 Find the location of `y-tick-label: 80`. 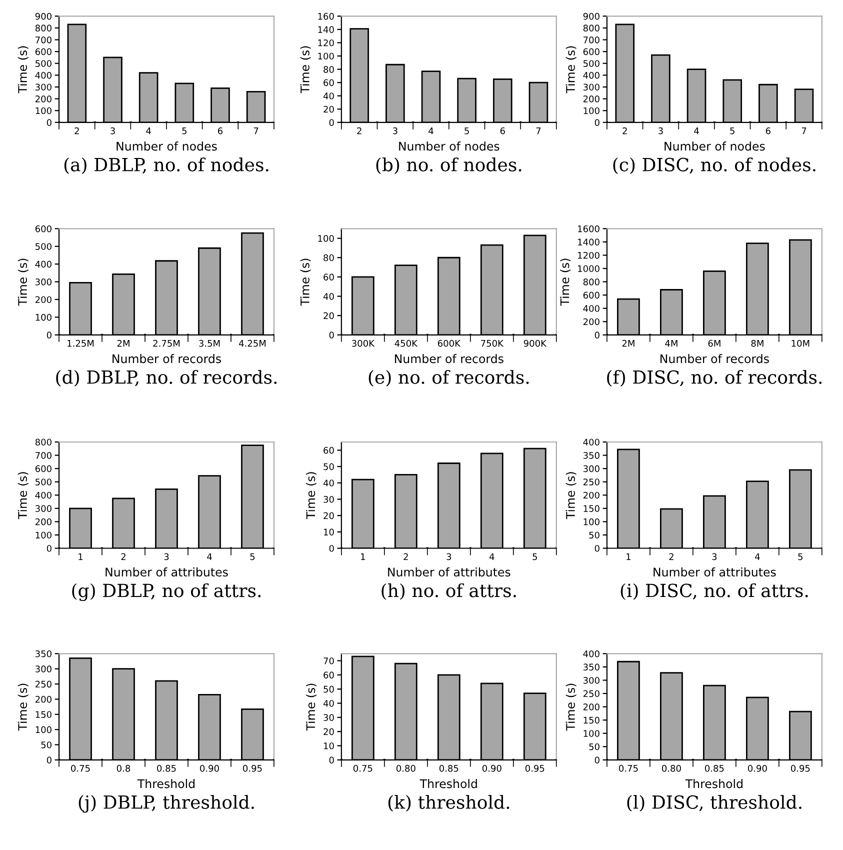

y-tick-label: 80 is located at coordinates (329, 69).